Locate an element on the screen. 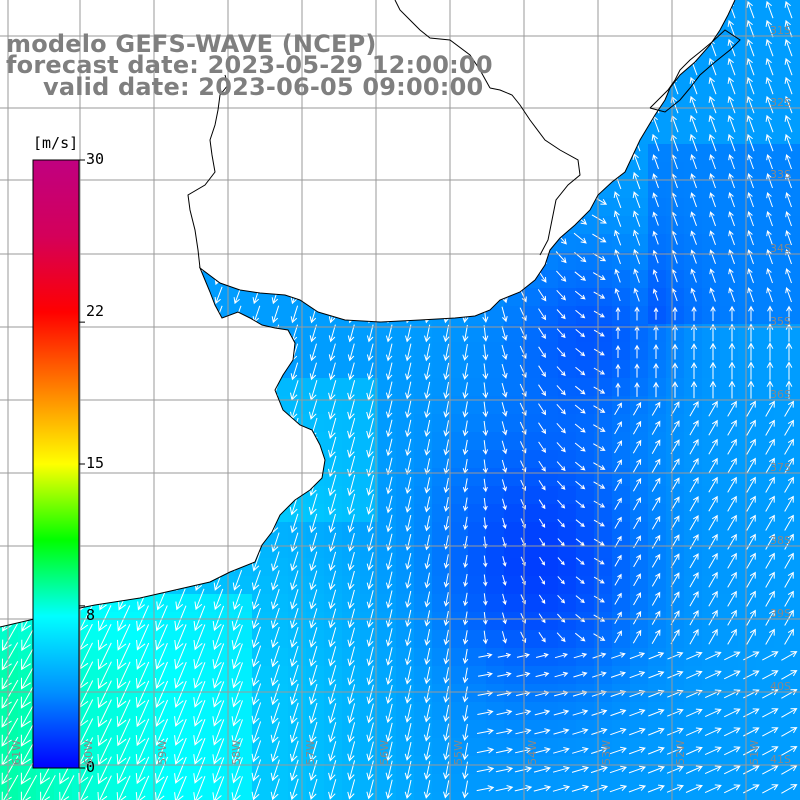 This screenshot has width=800, height=800. latitude-label: 32S is located at coordinates (780, 102).